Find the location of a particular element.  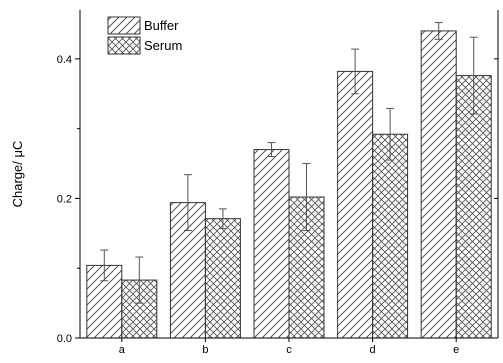

error-bar-buffer-b is located at coordinates (187, 203).